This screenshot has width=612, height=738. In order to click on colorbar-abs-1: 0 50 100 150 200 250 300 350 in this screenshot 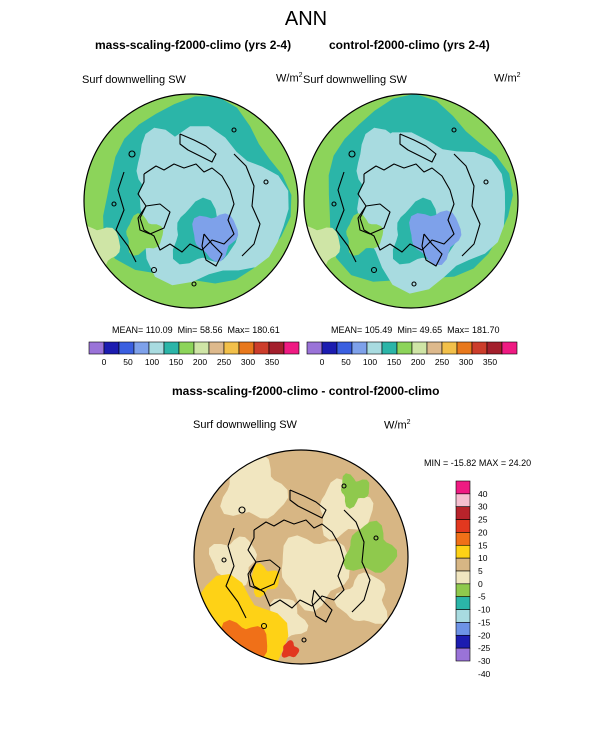, I will do `click(194, 354)`.